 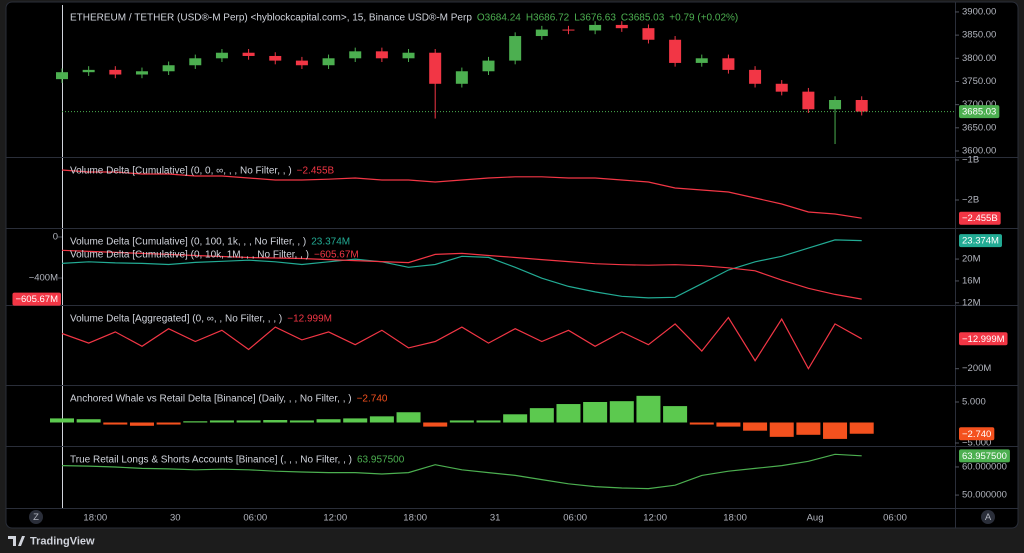 I want to click on x-tick-label: 31, so click(x=495, y=518).